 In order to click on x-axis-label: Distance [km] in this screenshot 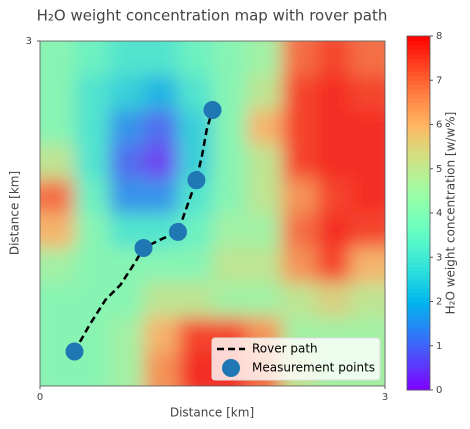, I will do `click(212, 413)`.